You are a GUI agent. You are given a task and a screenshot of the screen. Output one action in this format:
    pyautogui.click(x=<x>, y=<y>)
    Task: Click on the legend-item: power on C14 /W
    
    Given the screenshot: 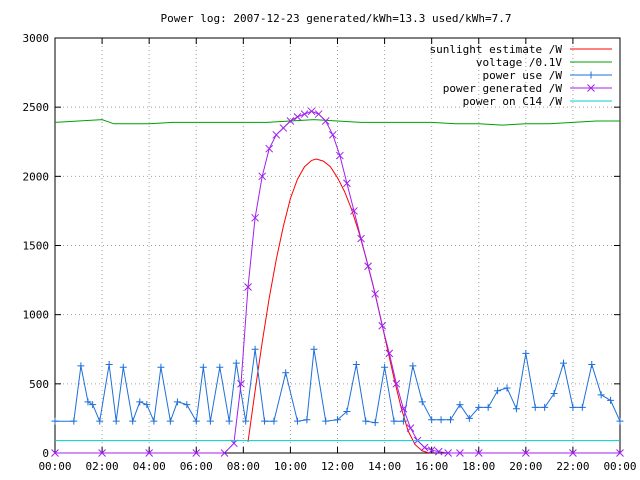 What is the action you would take?
    pyautogui.click(x=537, y=101)
    